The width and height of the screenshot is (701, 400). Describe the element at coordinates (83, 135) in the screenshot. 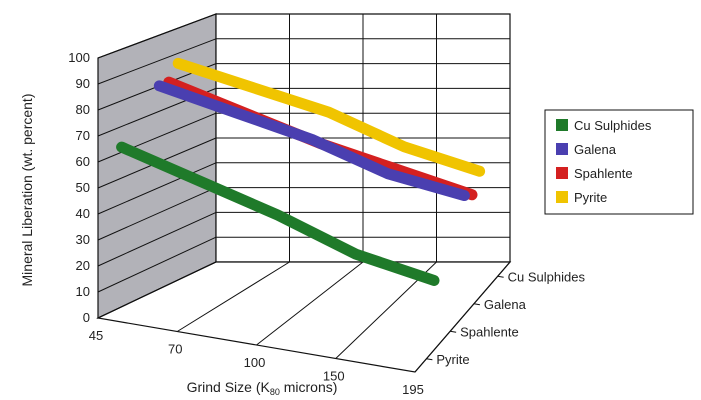

I see `y-tick-label: 70` at that location.